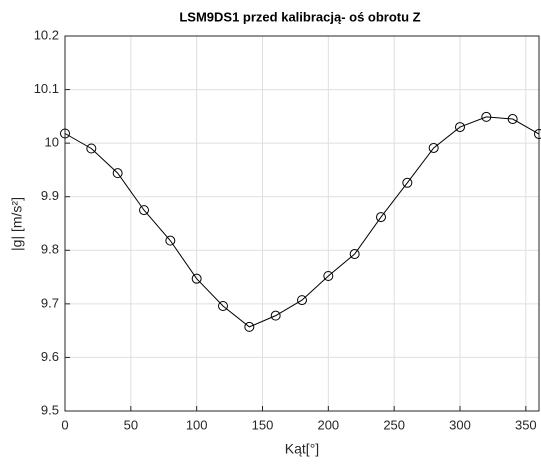  I want to click on x-tick-label: 250, so click(394, 424).